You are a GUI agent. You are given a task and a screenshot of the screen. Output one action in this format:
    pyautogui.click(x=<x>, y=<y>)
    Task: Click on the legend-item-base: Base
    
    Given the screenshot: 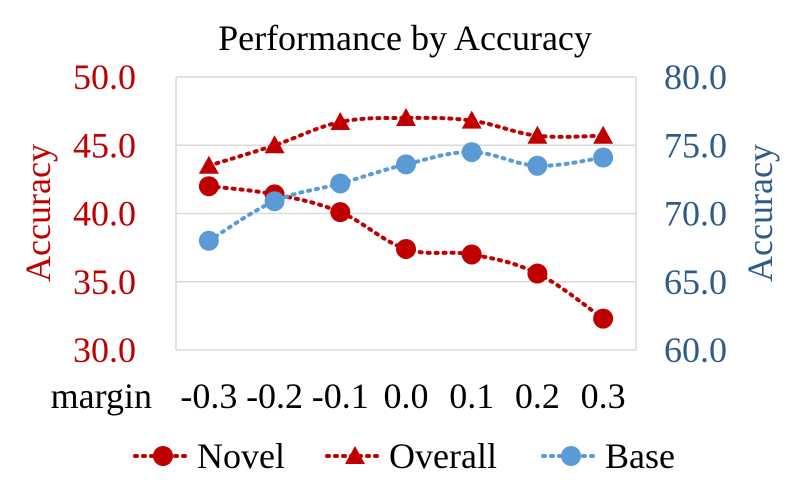 What is the action you would take?
    pyautogui.click(x=608, y=456)
    